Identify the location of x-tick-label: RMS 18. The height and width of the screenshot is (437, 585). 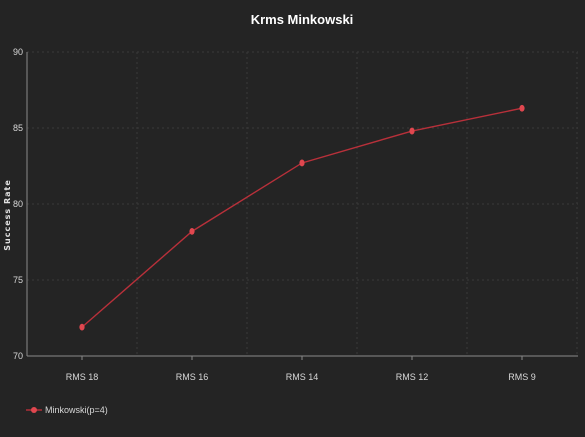
(82, 377).